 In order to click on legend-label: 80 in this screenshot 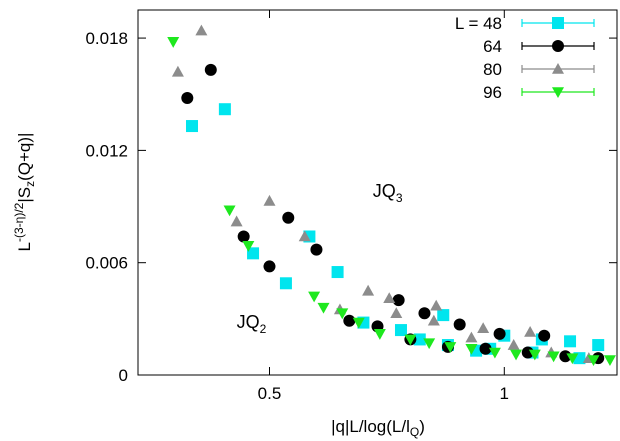, I will do `click(492, 69)`.